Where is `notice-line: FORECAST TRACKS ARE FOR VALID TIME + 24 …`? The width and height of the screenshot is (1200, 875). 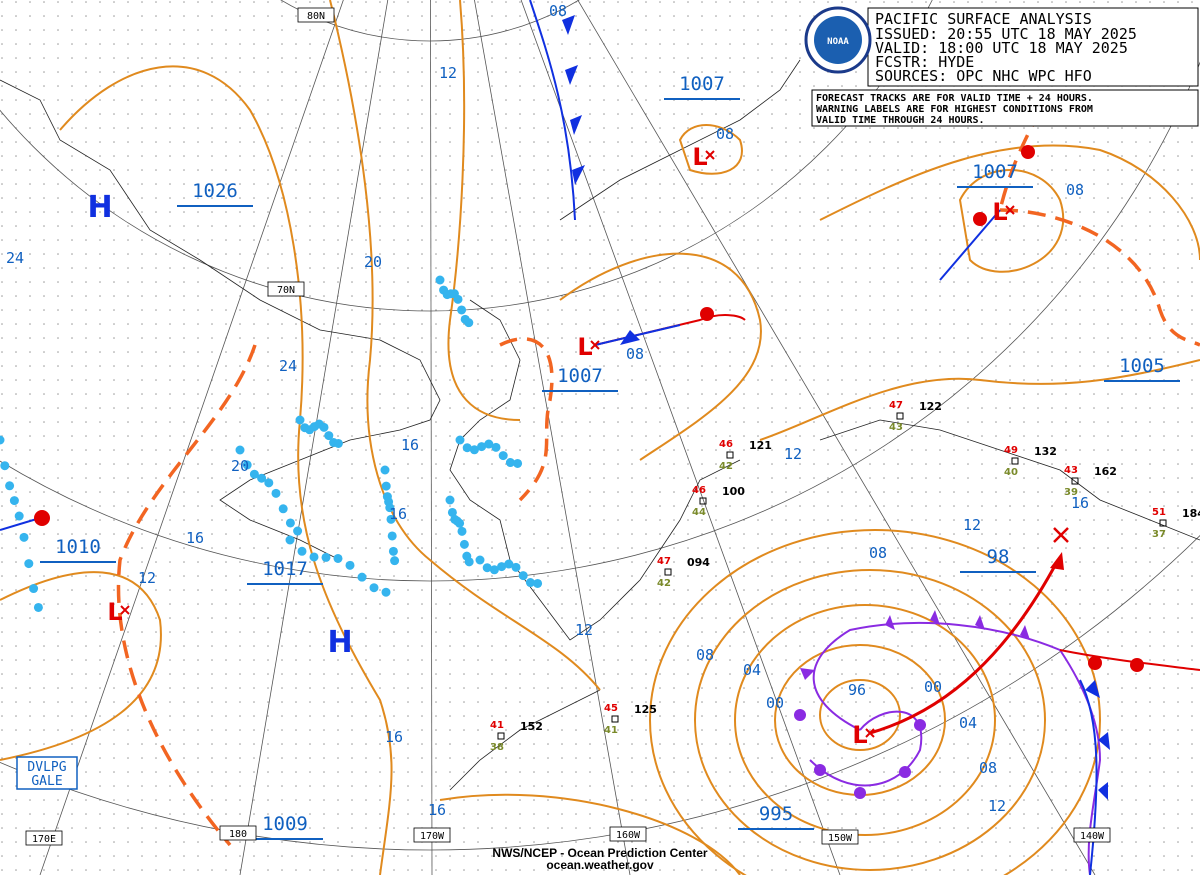
notice-line: FORECAST TRACKS ARE FOR VALID TIME + 24 … is located at coordinates (954, 98).